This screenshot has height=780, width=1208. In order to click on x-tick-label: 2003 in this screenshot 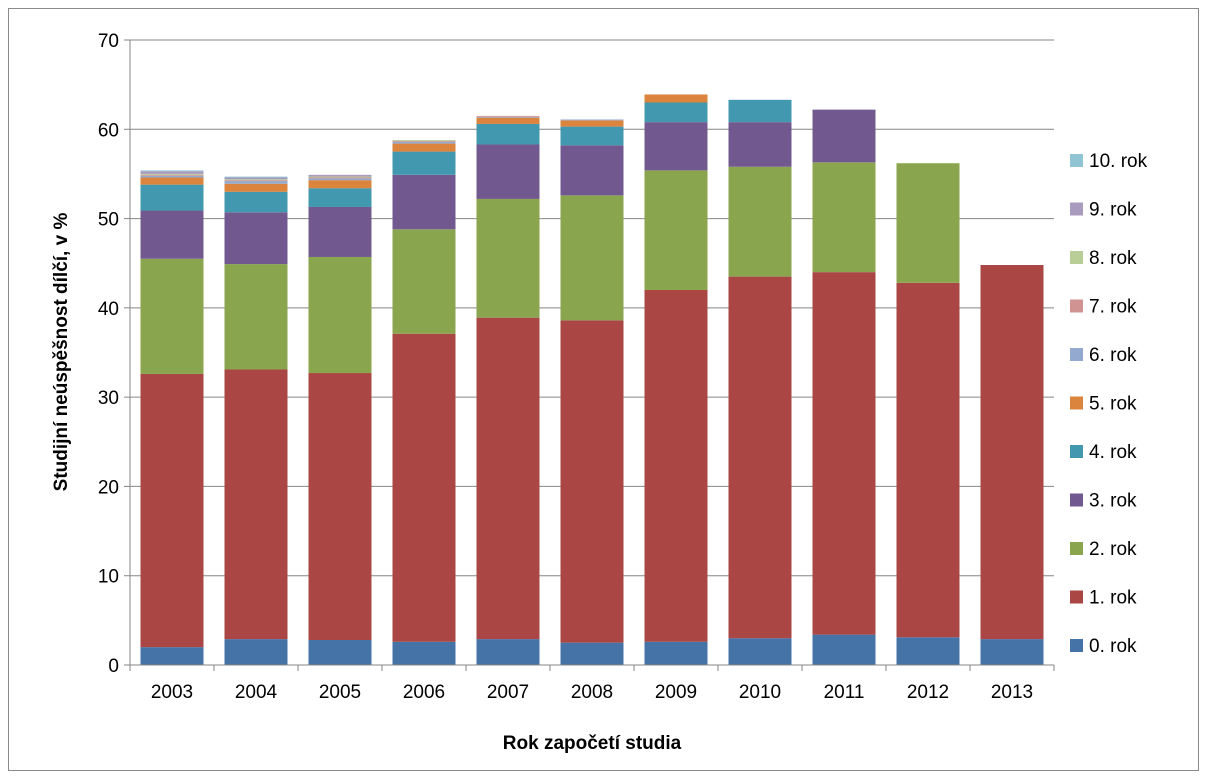, I will do `click(172, 692)`.